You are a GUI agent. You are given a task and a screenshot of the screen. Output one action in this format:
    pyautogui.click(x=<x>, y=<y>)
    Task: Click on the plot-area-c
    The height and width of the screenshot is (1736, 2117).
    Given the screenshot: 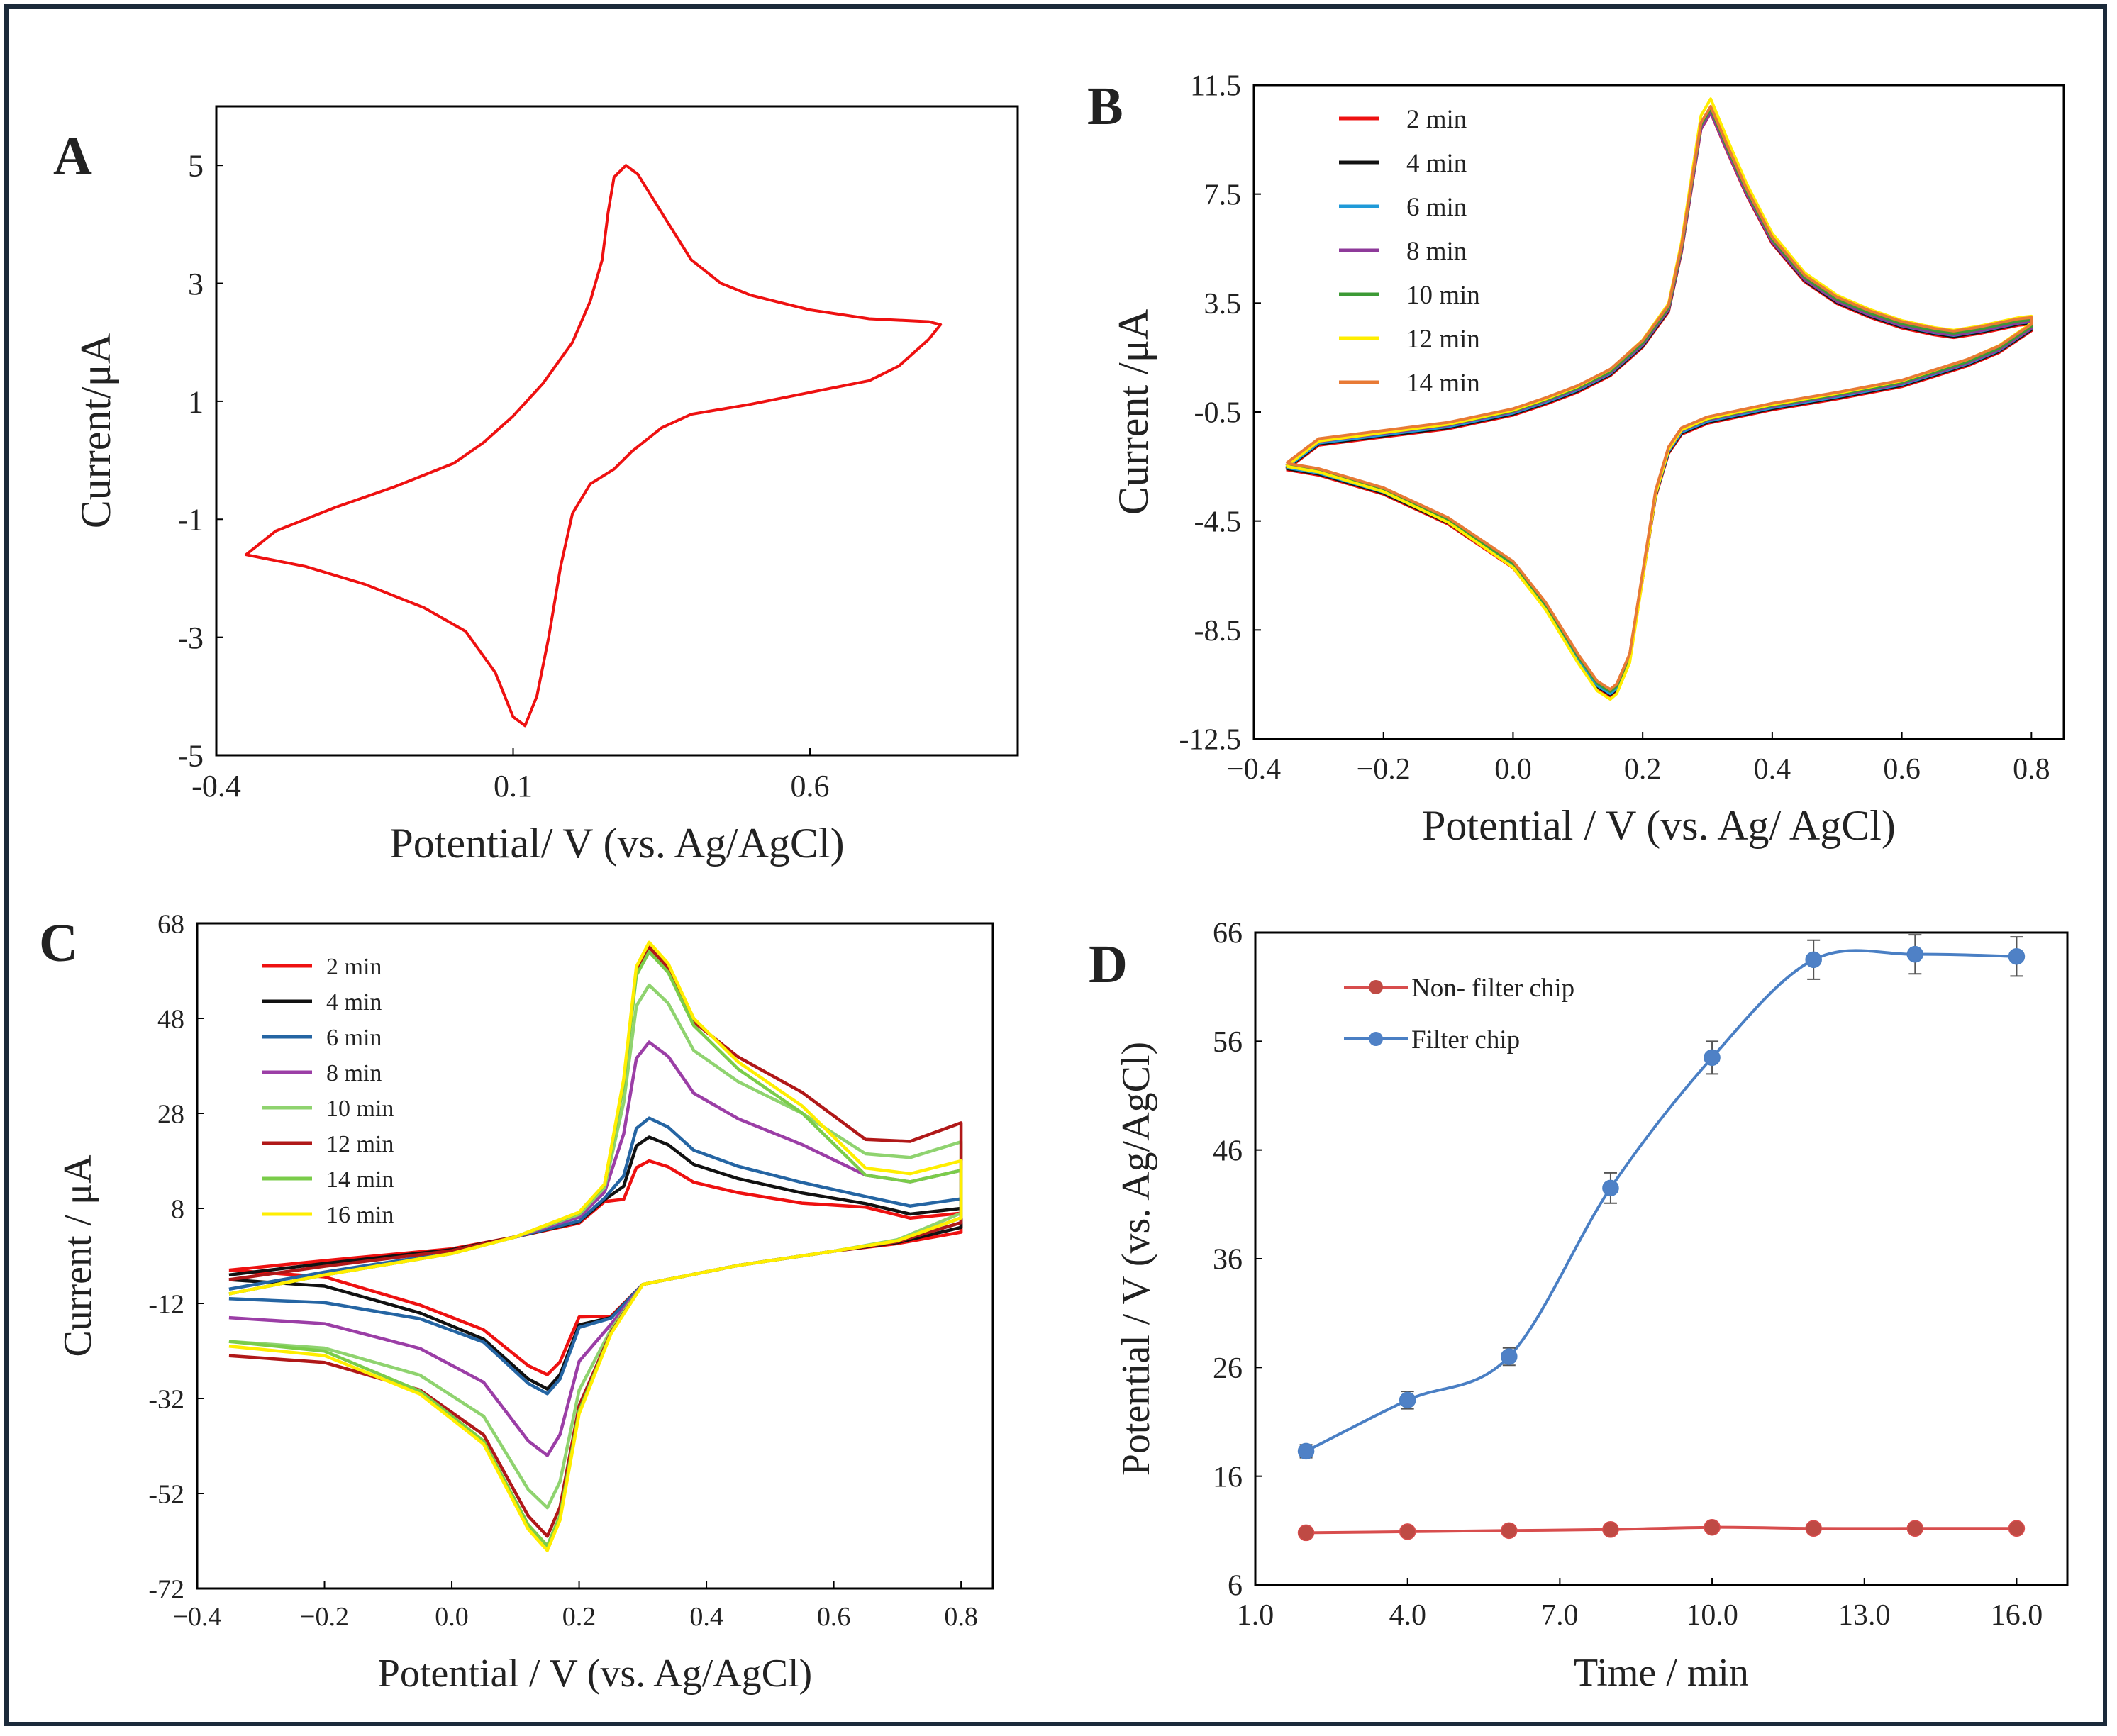 What is the action you would take?
    pyautogui.click(x=595, y=1256)
    